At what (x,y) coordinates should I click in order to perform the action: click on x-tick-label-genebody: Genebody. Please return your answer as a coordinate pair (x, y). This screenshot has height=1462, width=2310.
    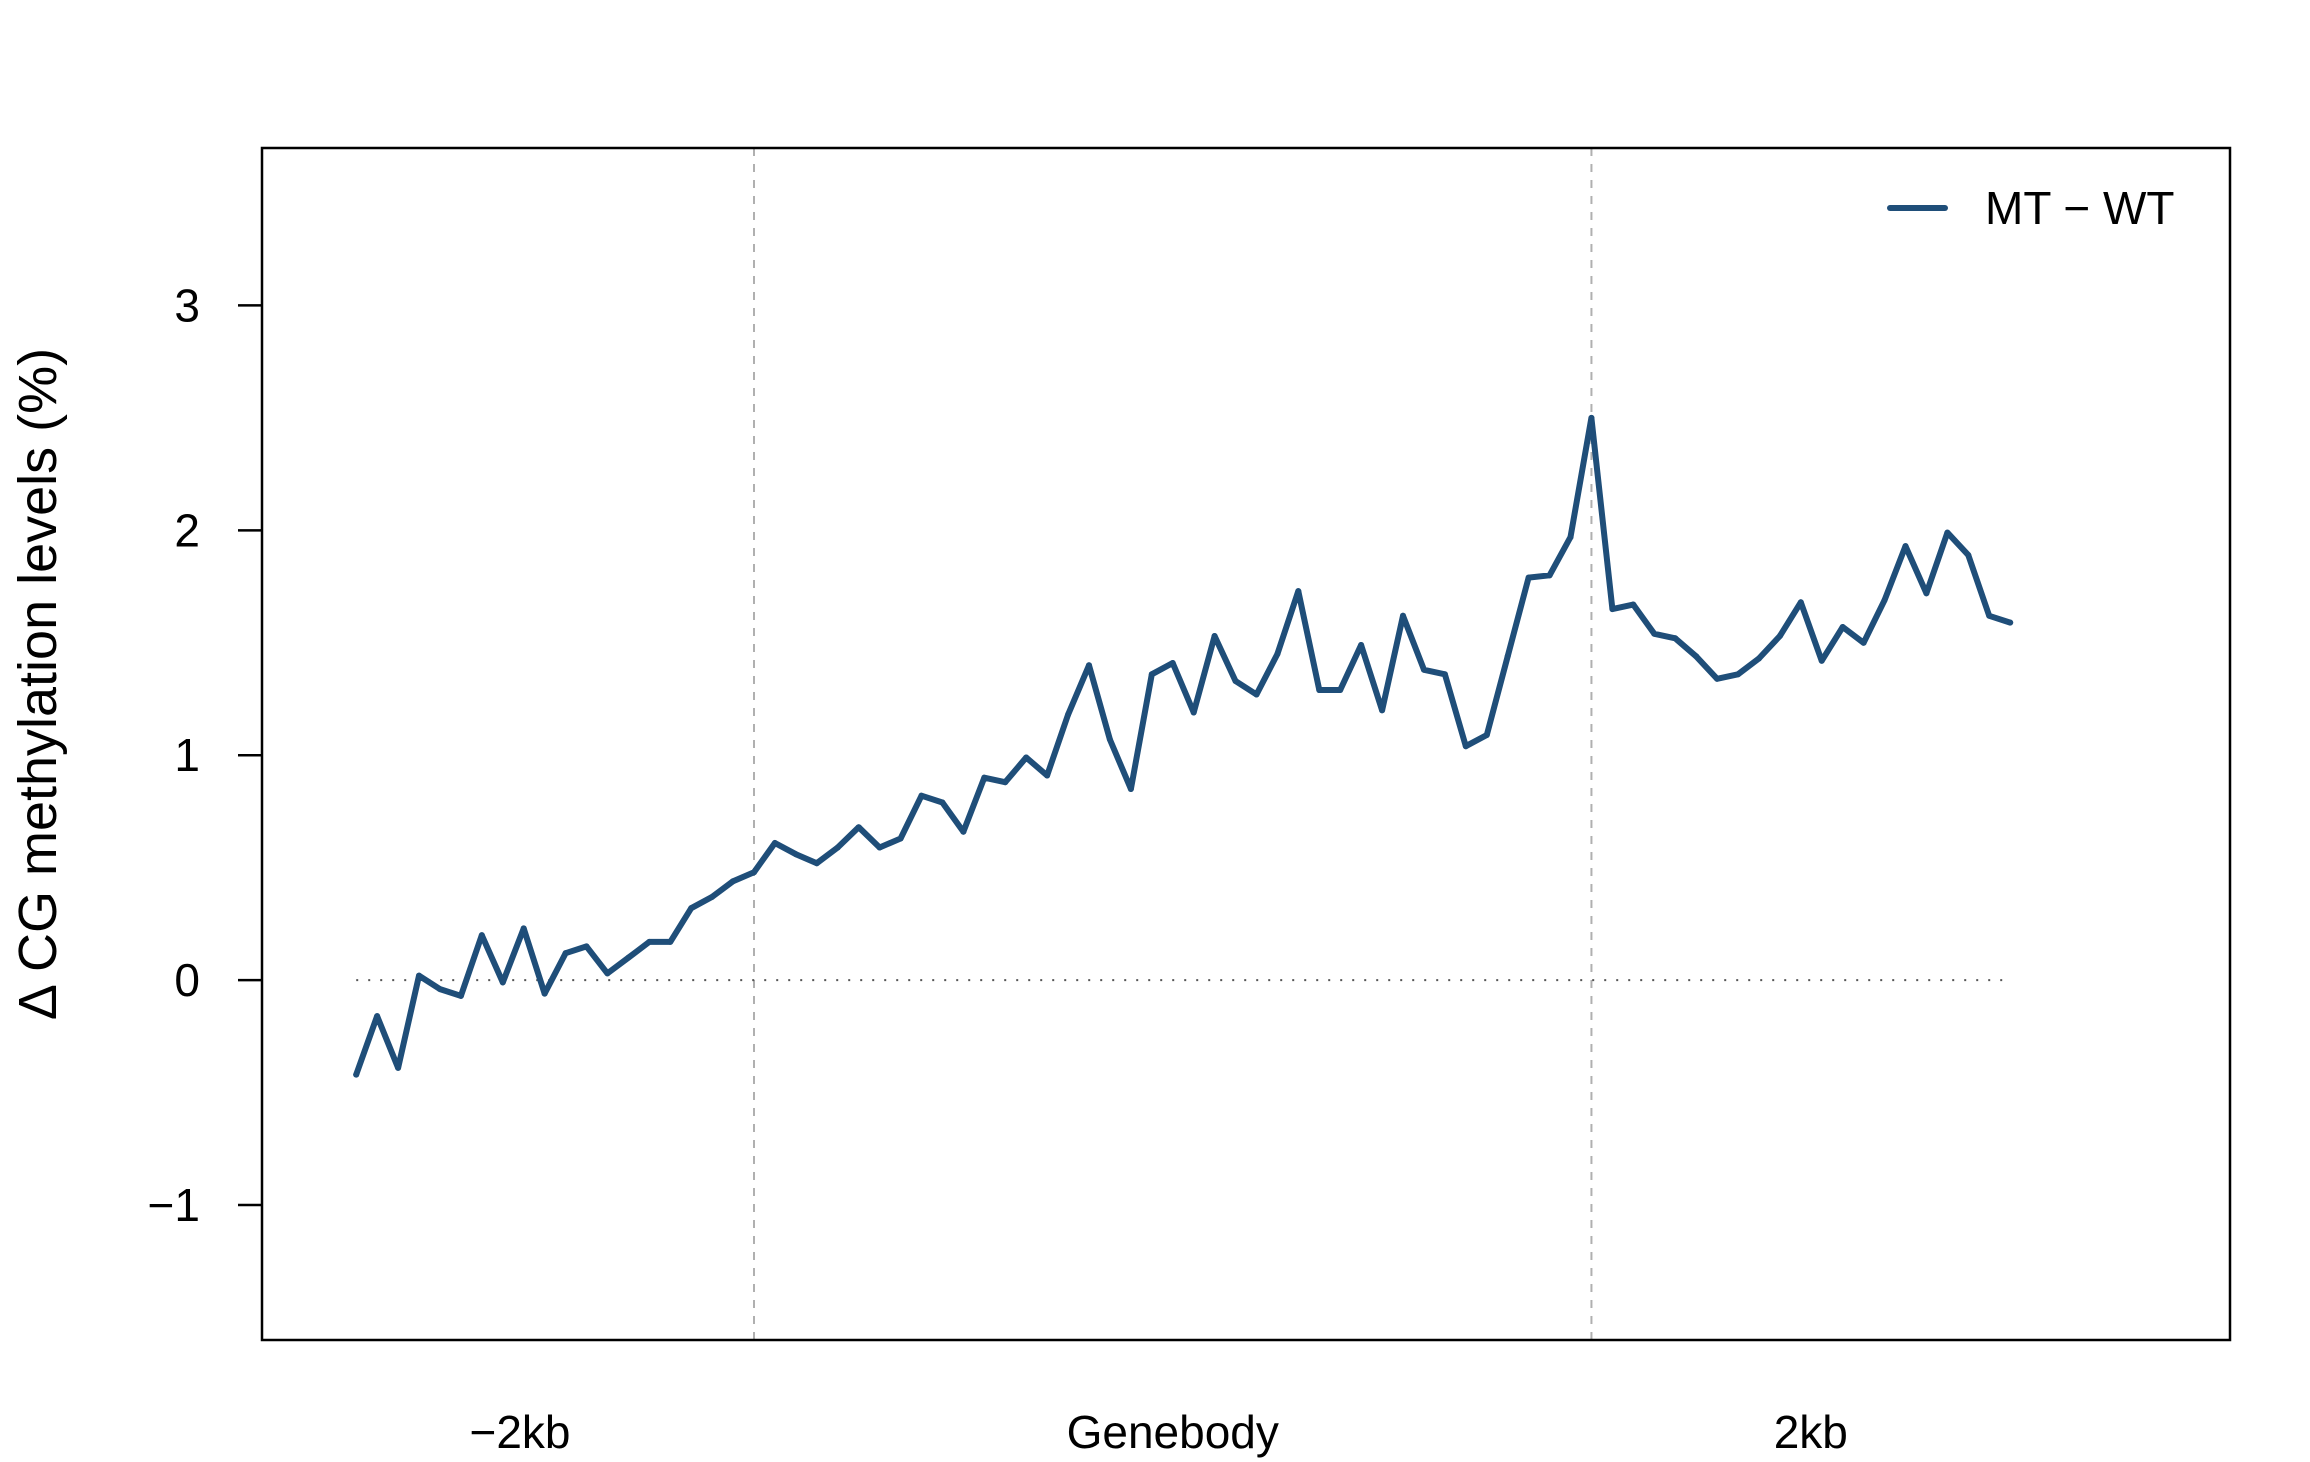
    Looking at the image, I should click on (1173, 1432).